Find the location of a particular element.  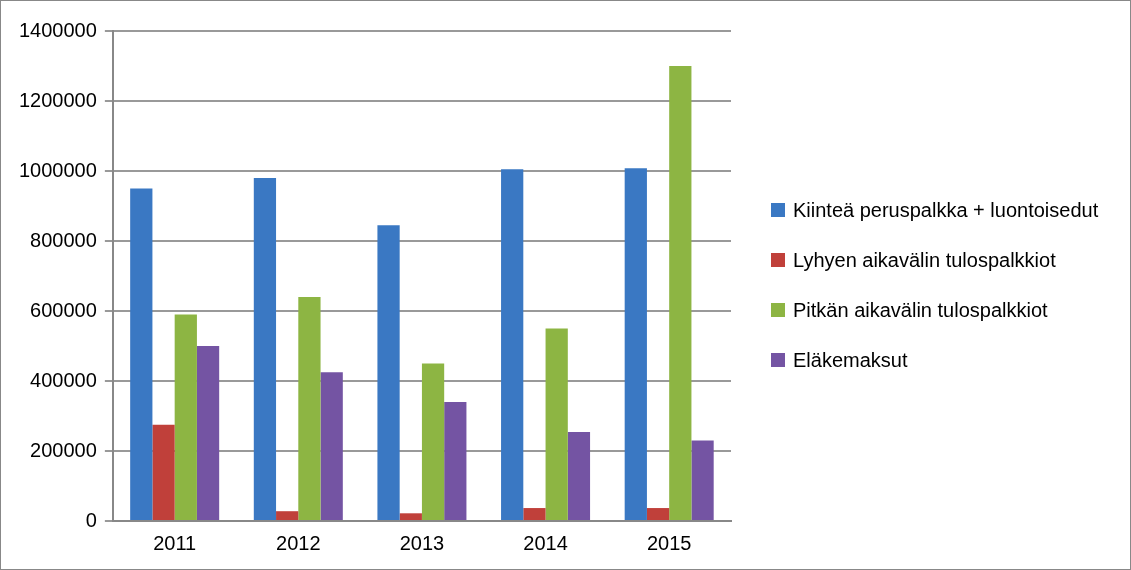

y-tick-label: 200000 is located at coordinates (63, 449).